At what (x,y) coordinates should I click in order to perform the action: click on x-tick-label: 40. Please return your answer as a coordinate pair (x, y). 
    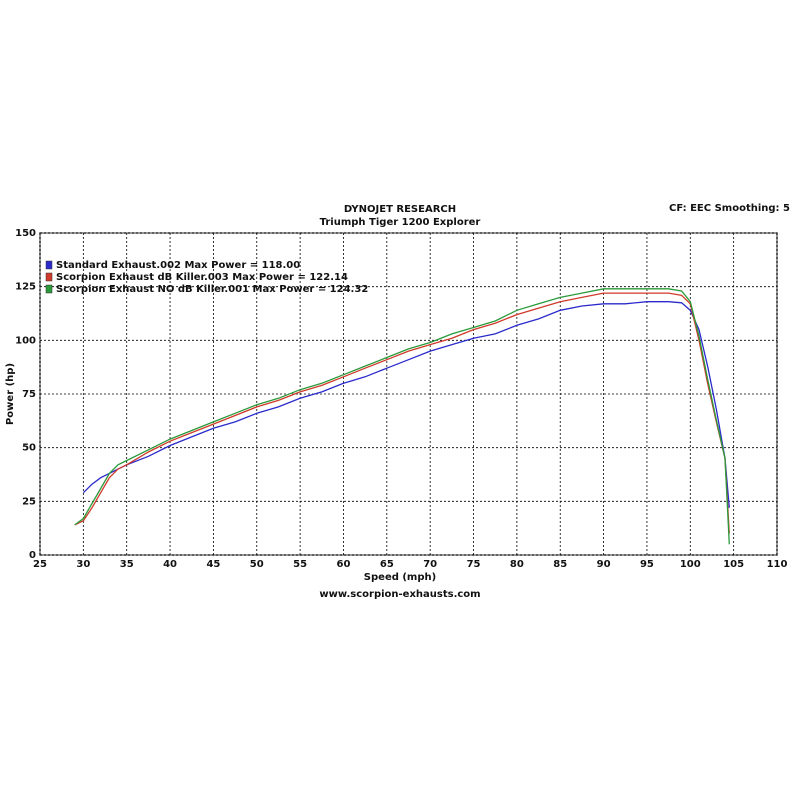
    Looking at the image, I should click on (170, 564).